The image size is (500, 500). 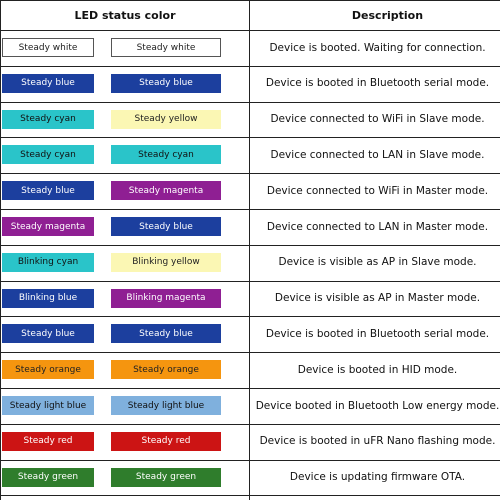 I want to click on led-color-chip-secondary: Steady green, so click(x=166, y=477).